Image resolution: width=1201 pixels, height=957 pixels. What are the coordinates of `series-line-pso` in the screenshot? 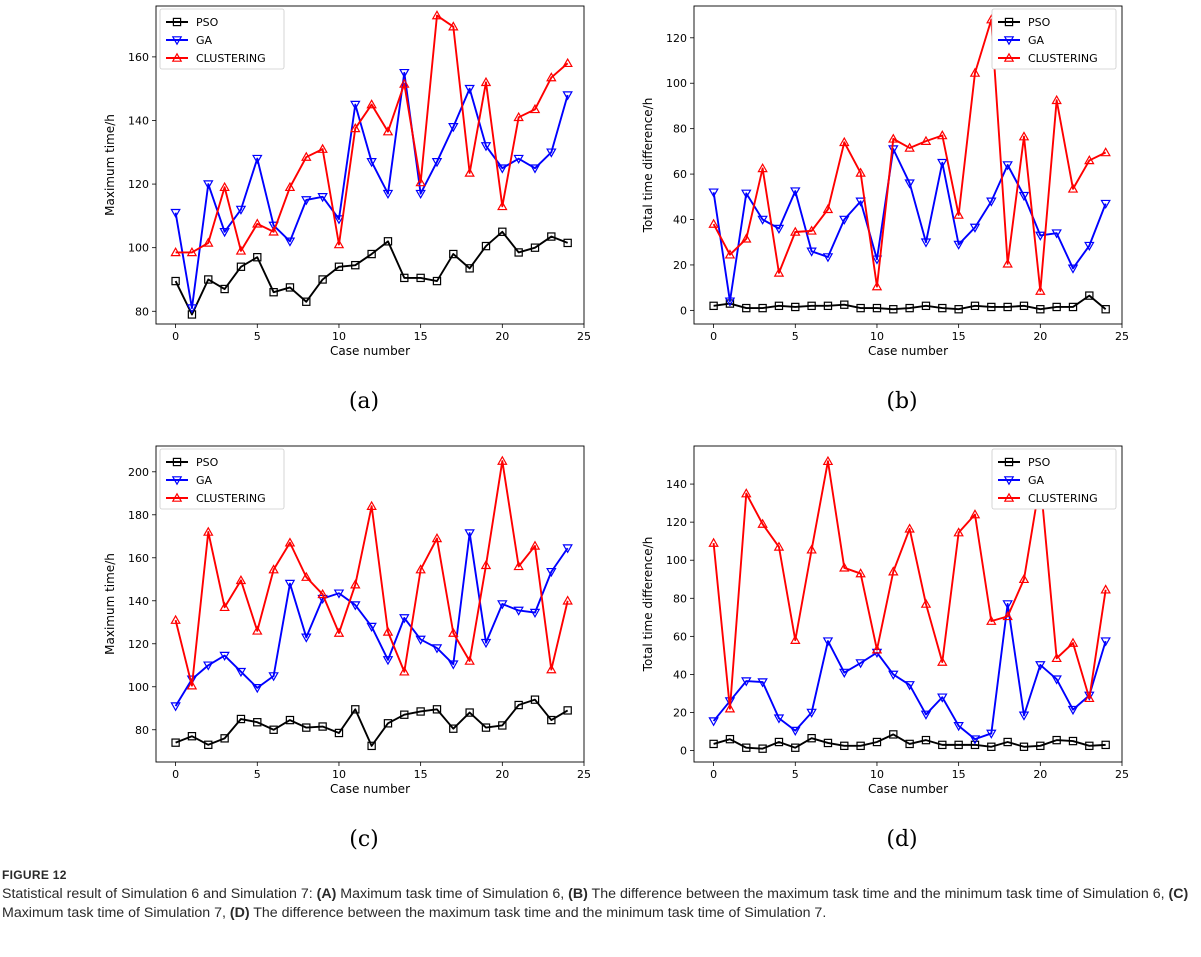 It's located at (910, 302).